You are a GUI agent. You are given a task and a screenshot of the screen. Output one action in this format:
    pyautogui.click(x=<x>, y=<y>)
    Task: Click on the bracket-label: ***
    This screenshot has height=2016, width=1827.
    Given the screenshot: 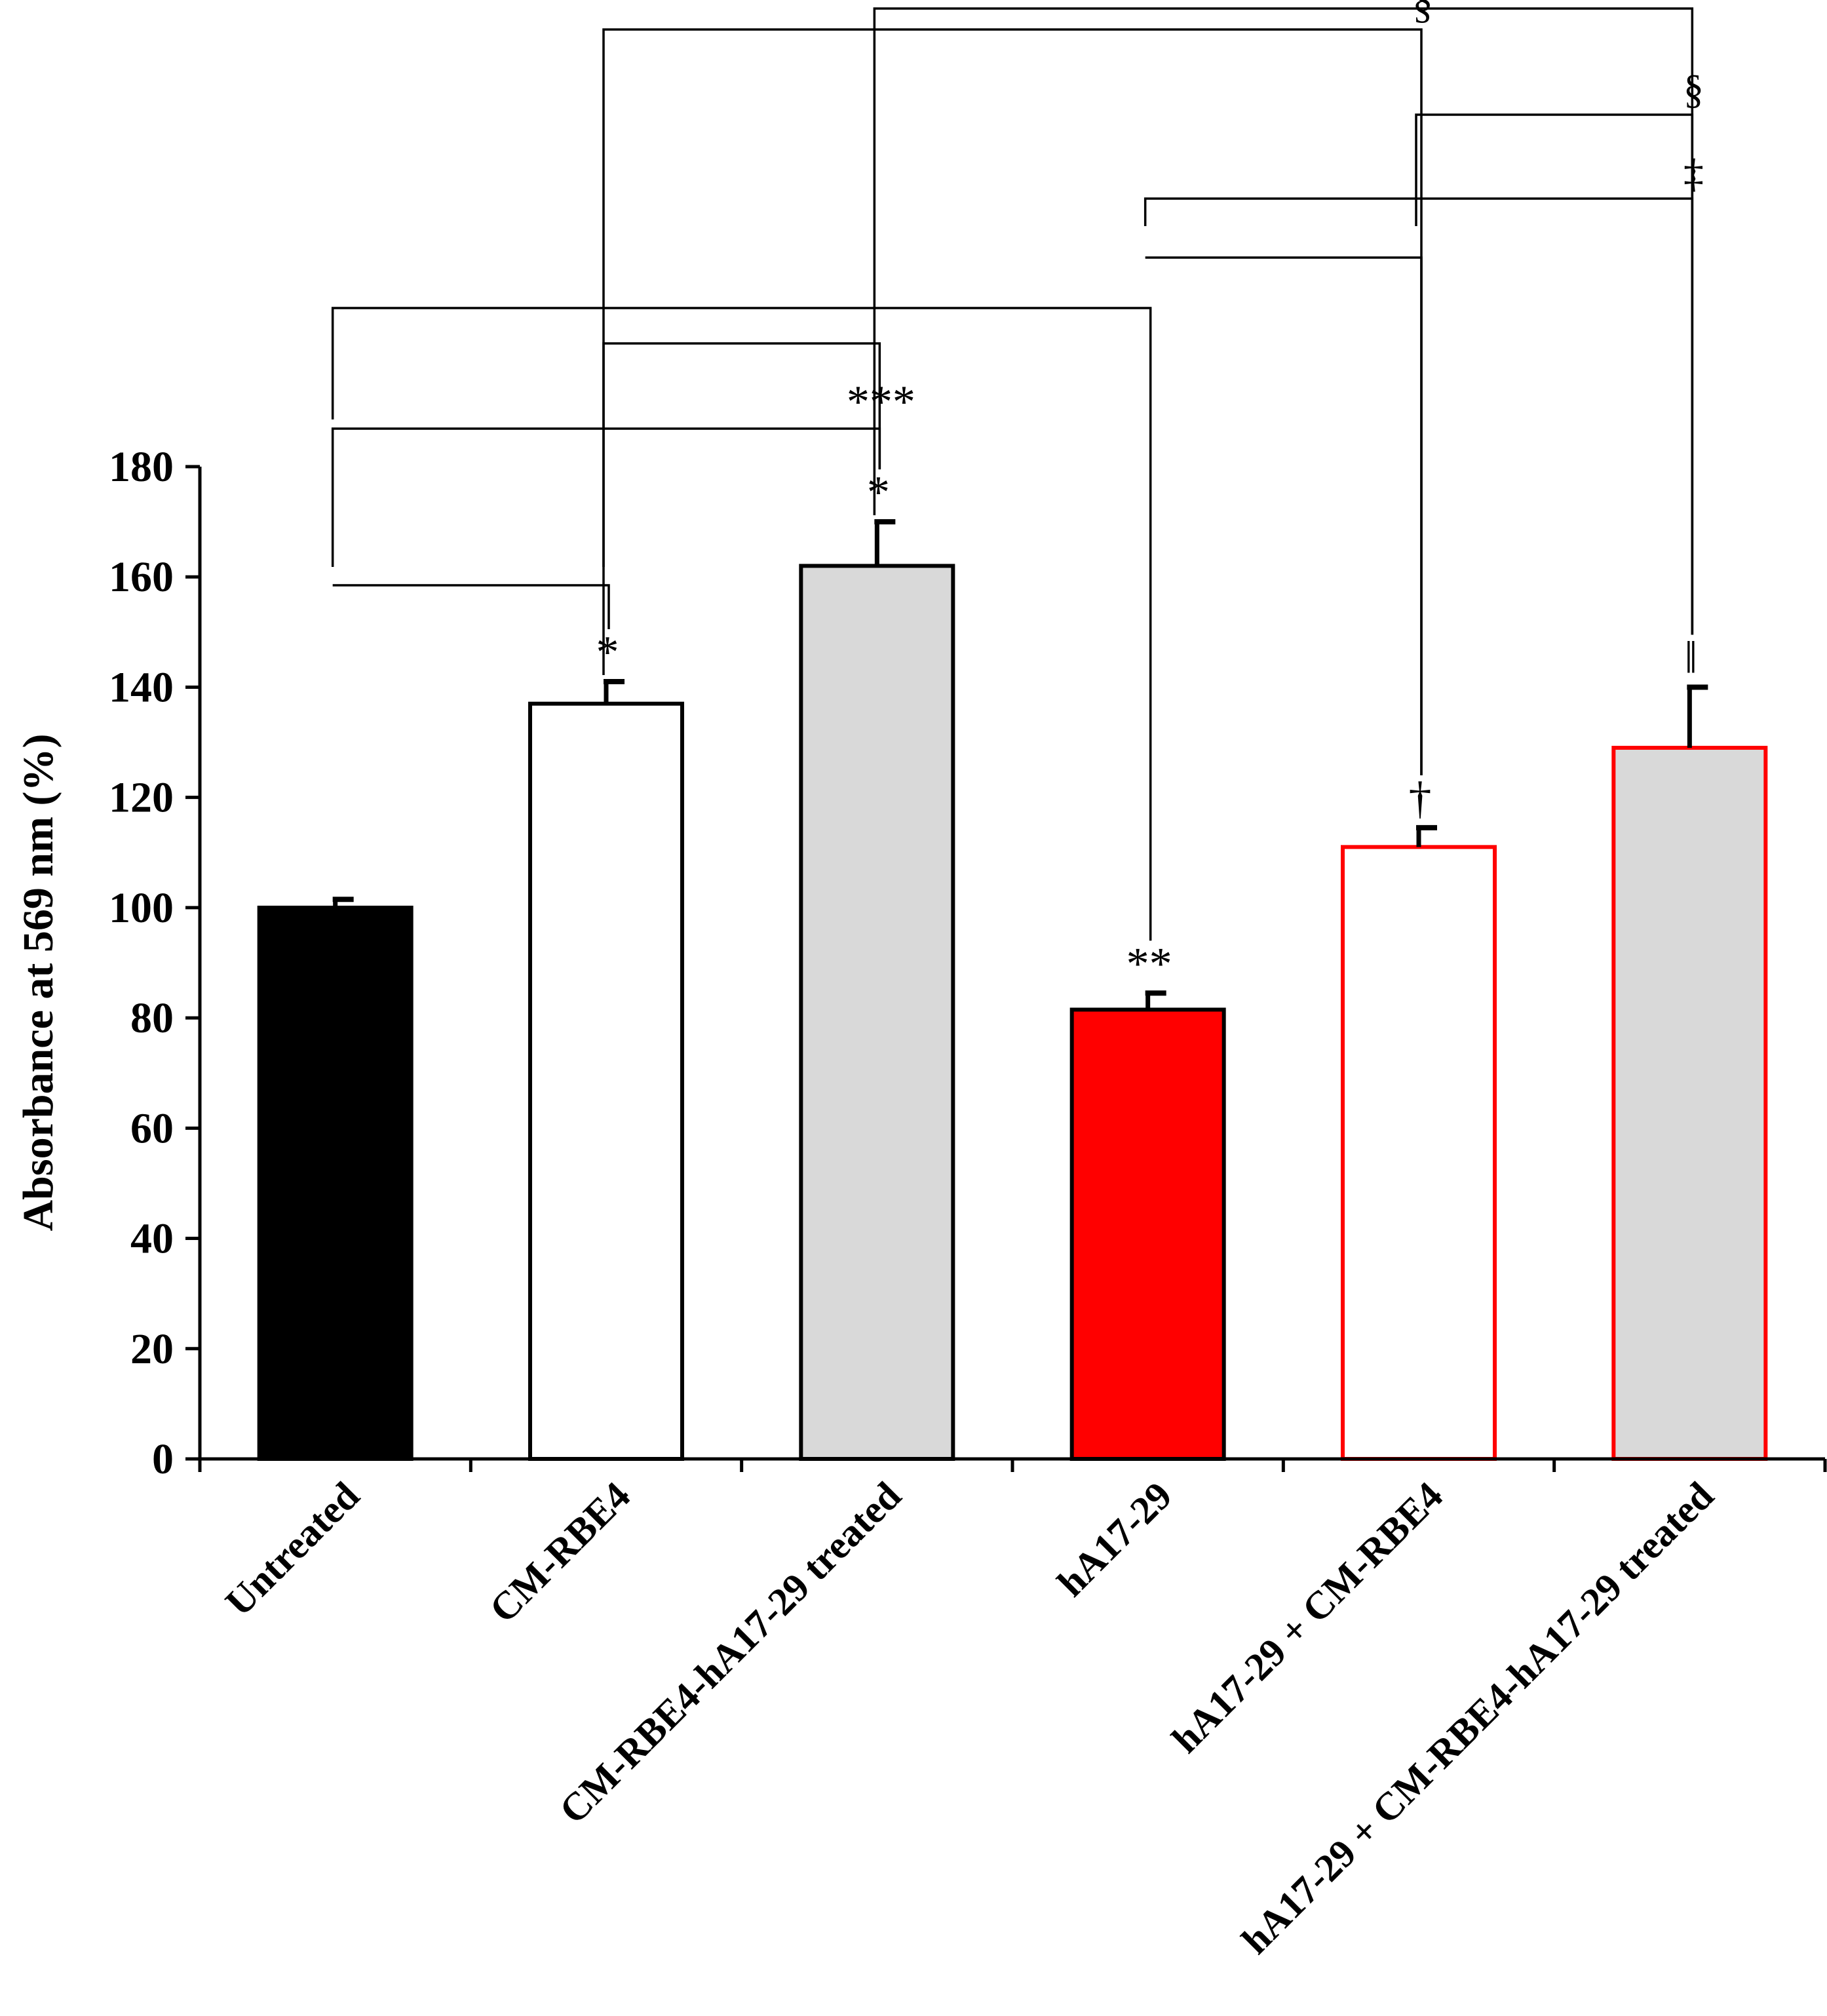 What is the action you would take?
    pyautogui.click(x=881, y=402)
    